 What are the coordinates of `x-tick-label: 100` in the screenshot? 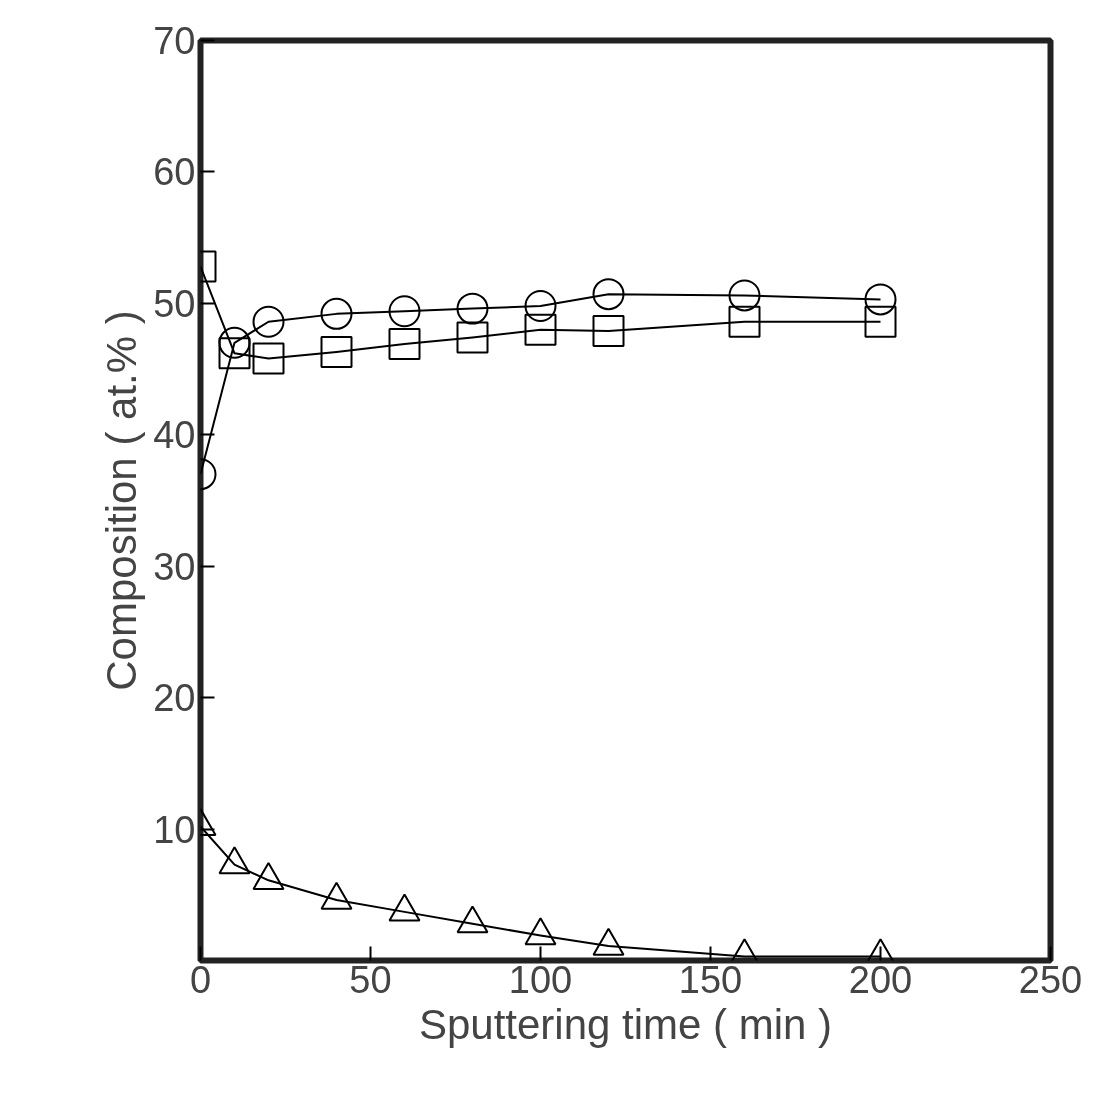 It's located at (540, 979).